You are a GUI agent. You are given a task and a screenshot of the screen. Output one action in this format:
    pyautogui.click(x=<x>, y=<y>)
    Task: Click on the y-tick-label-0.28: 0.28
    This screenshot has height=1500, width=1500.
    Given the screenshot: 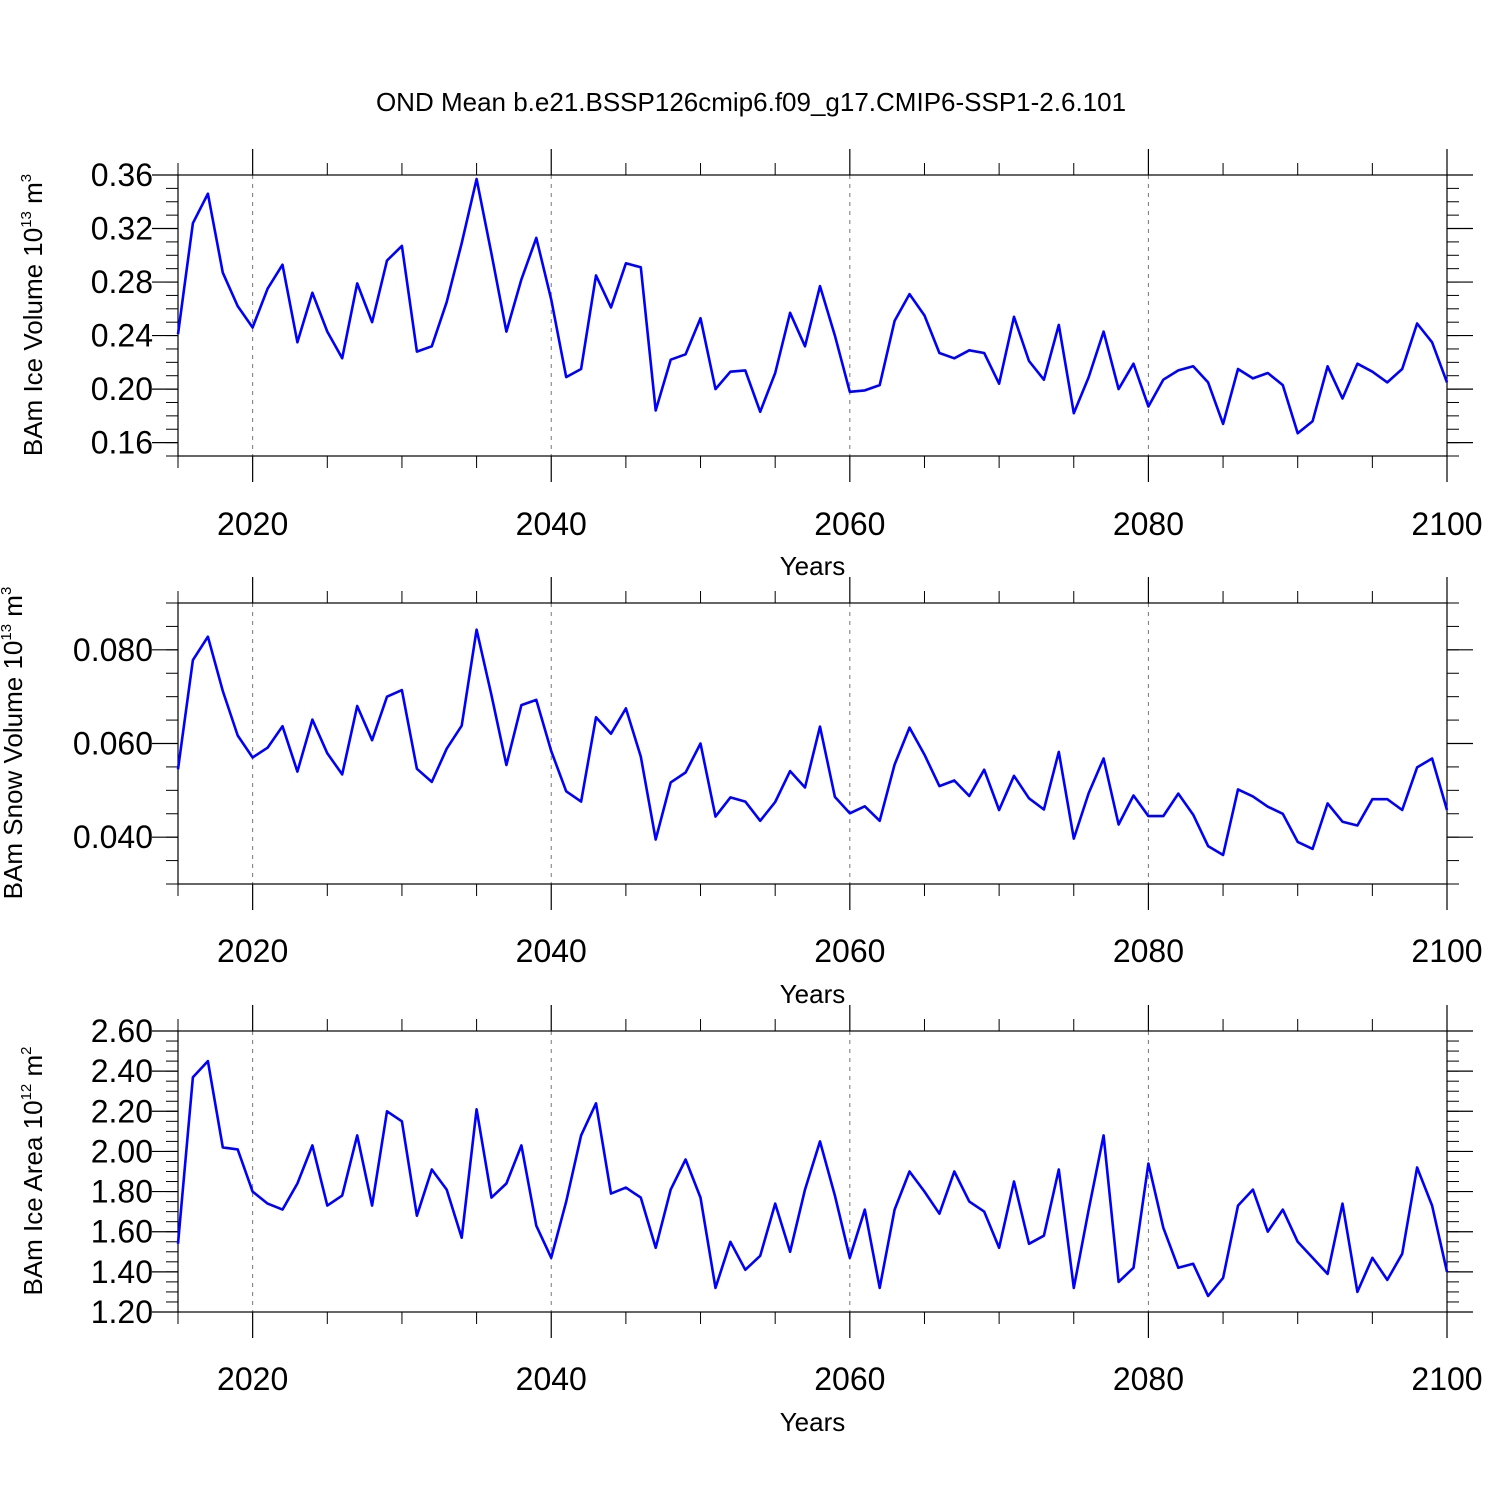 What is the action you would take?
    pyautogui.click(x=122, y=282)
    